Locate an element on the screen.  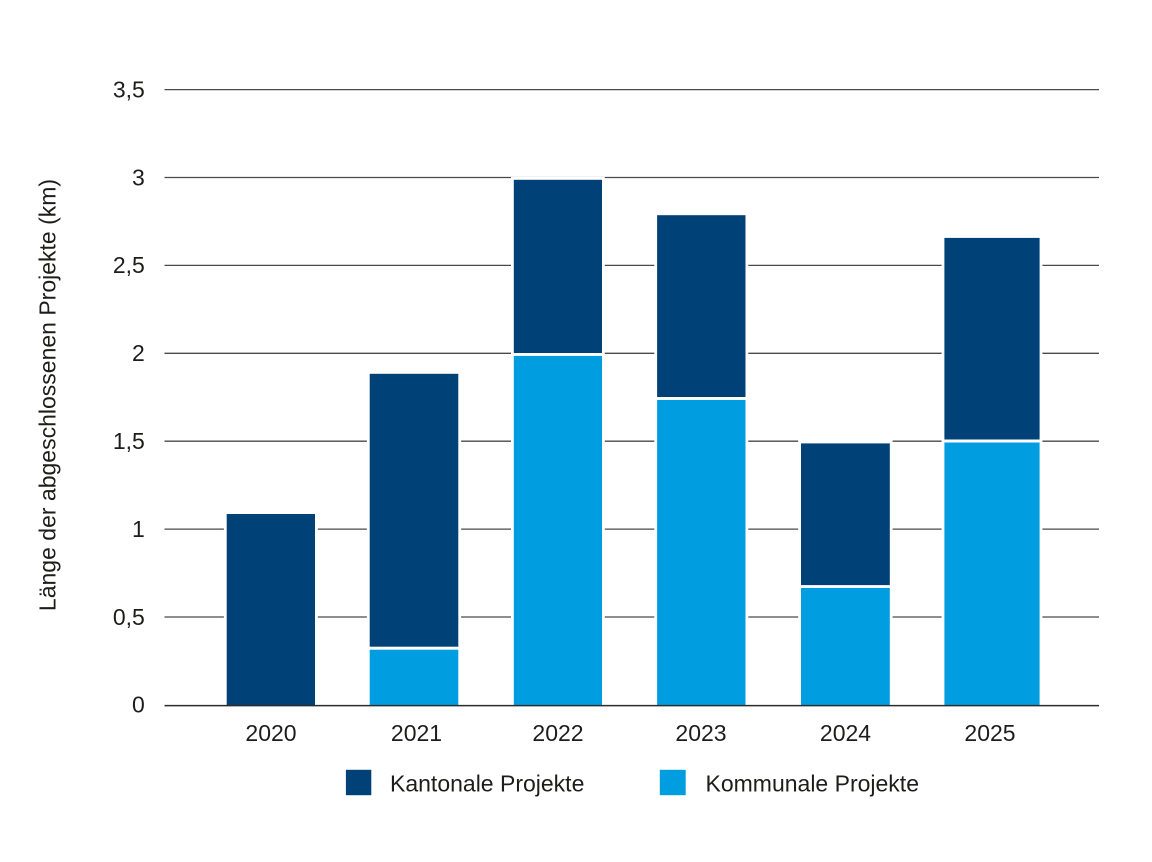
svg-text: 3,5 is located at coordinates (129, 89).